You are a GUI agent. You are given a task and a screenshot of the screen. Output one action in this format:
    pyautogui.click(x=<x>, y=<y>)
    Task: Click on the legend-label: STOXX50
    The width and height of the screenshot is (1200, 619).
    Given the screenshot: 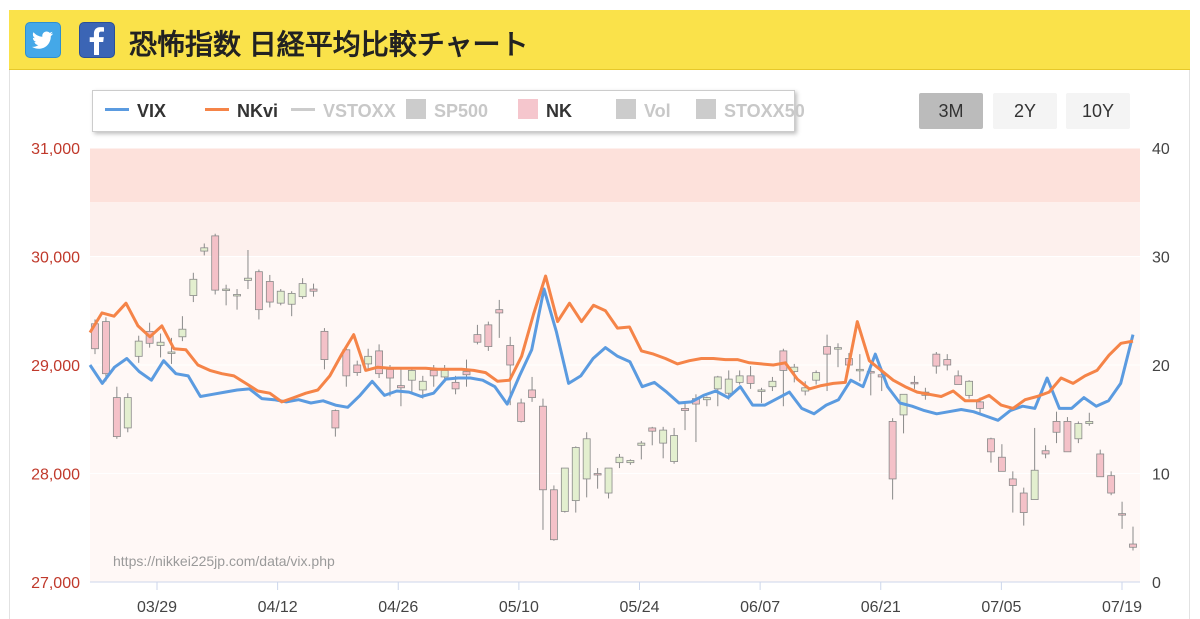 What is the action you would take?
    pyautogui.click(x=764, y=110)
    